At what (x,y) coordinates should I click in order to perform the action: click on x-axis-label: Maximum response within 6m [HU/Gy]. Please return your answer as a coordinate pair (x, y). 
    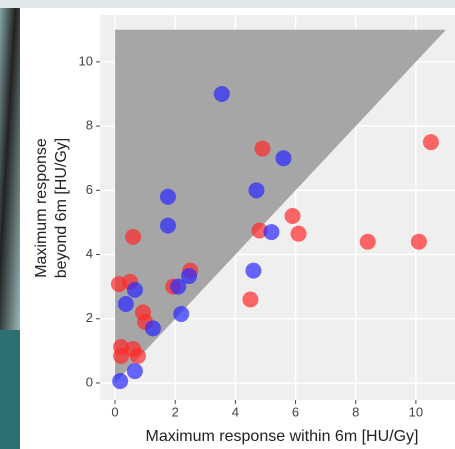
    Looking at the image, I should click on (282, 436).